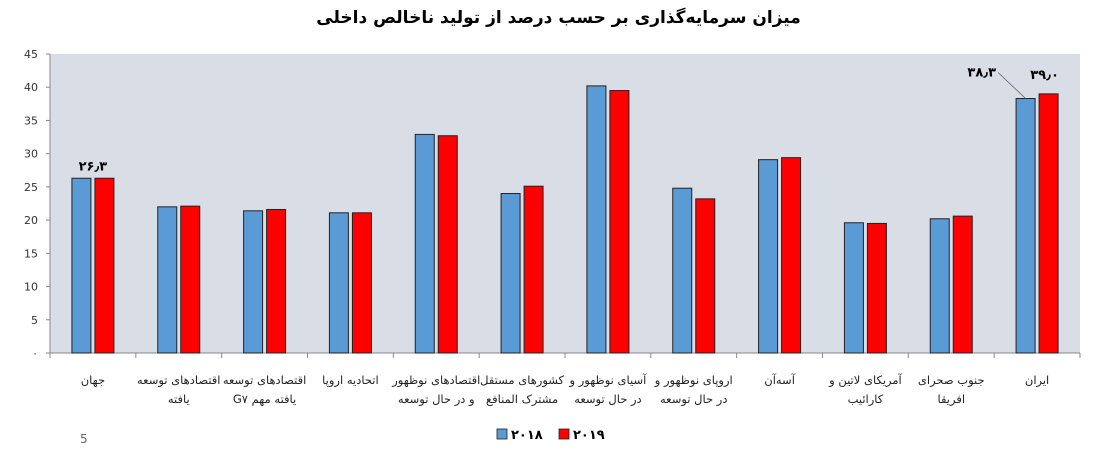  Describe the element at coordinates (522, 380) in the screenshot. I see `category-label: کشورهای مستقل` at that location.